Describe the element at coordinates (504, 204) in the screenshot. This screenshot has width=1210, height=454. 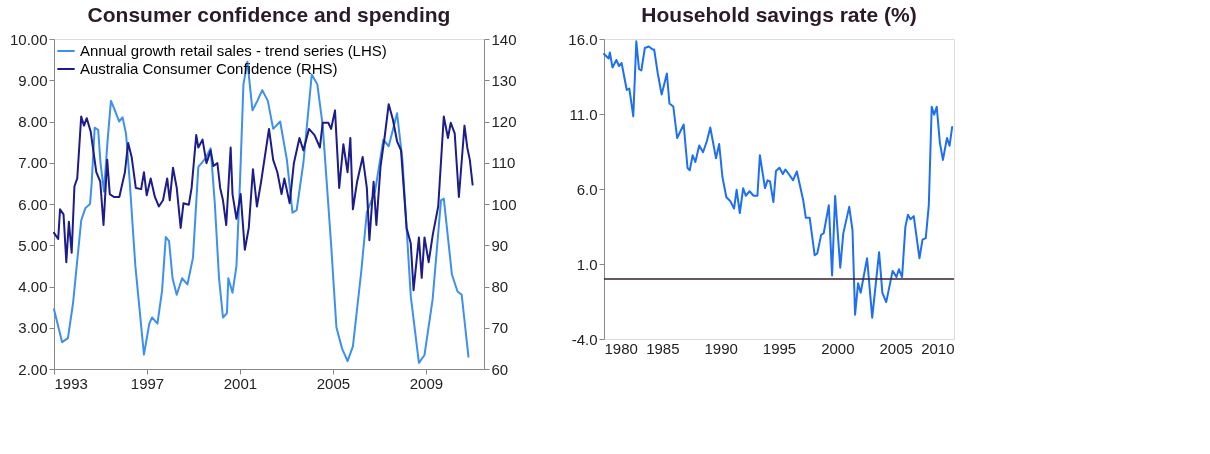
I see `y2-tick-label: 100` at that location.